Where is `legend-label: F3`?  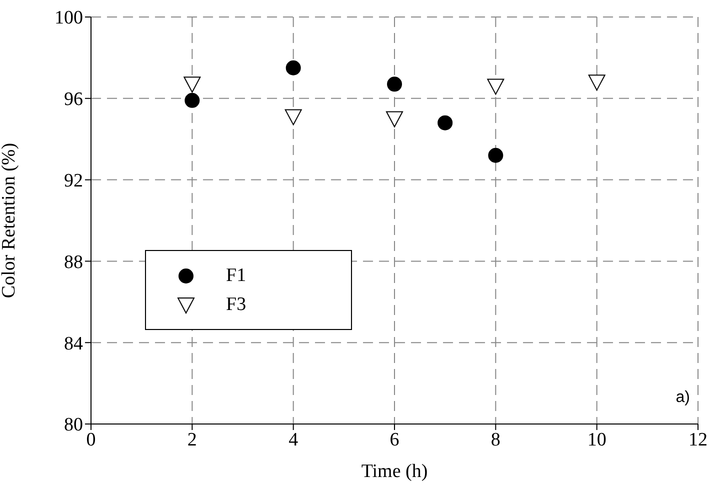
legend-label: F3 is located at coordinates (236, 305).